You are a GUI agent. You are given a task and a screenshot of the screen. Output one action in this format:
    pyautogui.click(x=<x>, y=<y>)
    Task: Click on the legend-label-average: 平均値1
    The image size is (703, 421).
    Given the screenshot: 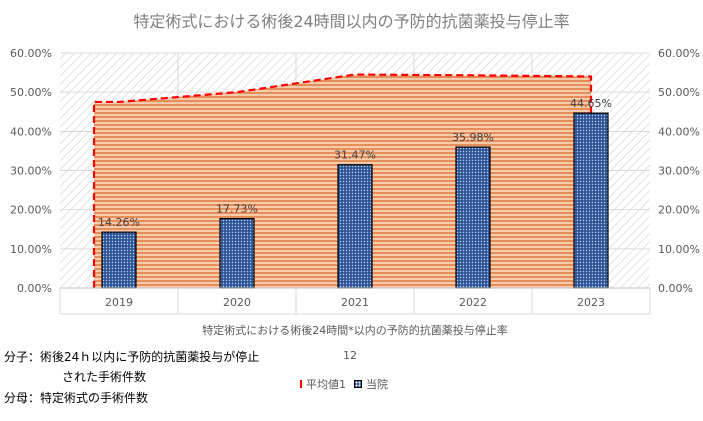 What is the action you would take?
    pyautogui.click(x=326, y=384)
    